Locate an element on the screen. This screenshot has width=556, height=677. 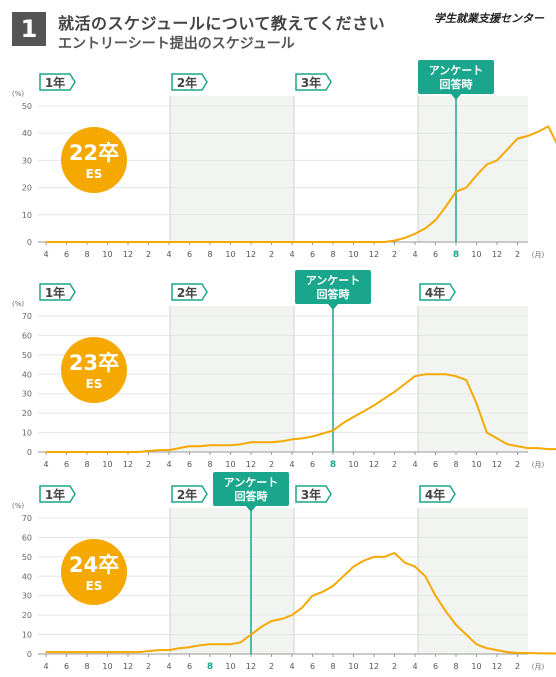
badge-year: 24卒 is located at coordinates (94, 565).